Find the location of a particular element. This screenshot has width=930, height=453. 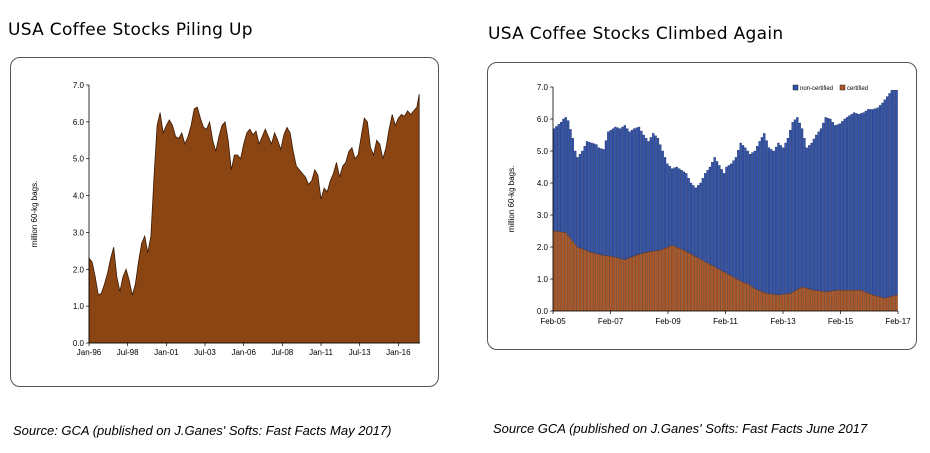

x-tick-label: Feb-17 is located at coordinates (898, 321).